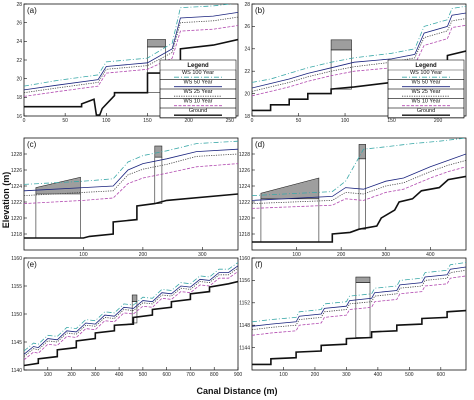 This screenshot has height=400, width=474. What do you see at coordinates (16, 155) in the screenshot?
I see `y-tick-label: 1228` at bounding box center [16, 155].